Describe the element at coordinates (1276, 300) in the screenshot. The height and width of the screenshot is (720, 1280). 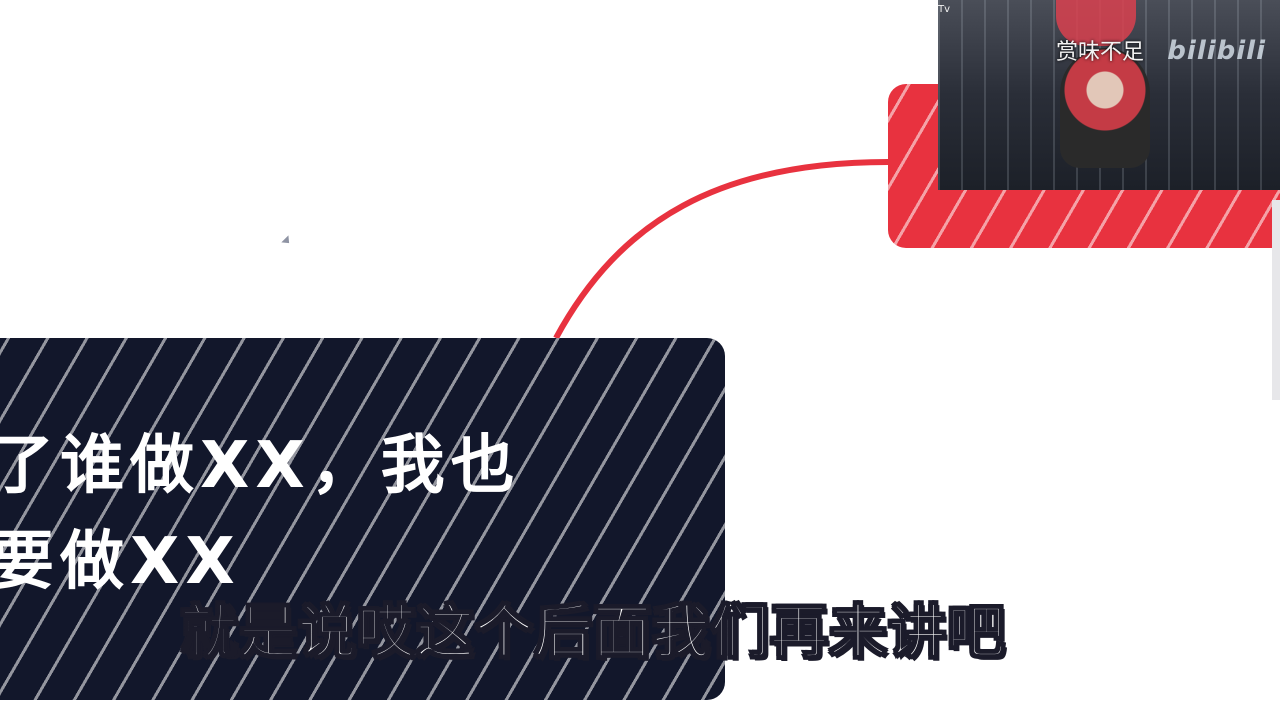
I see `vertical-scrollbar` at that location.